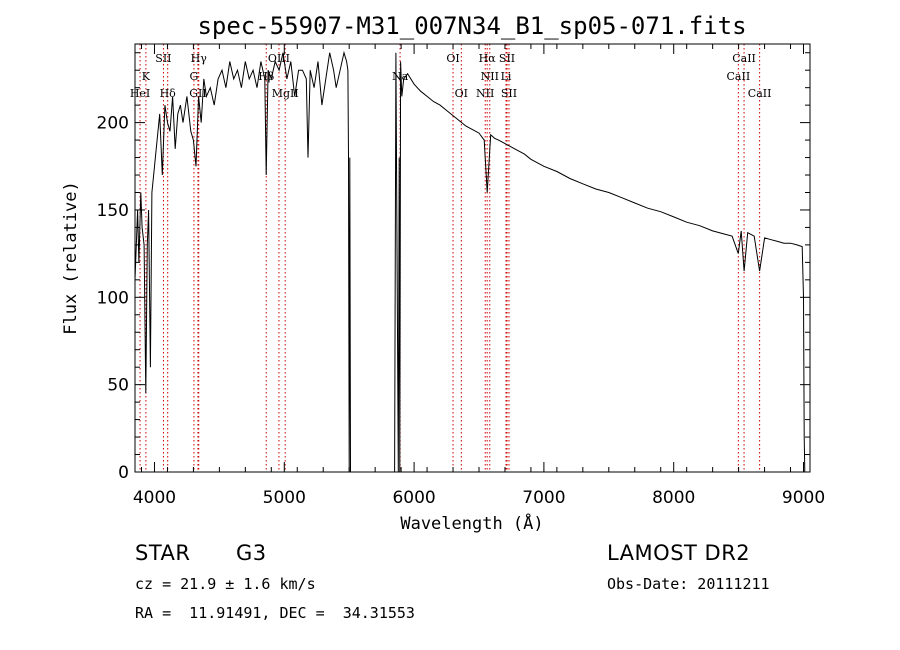 The width and height of the screenshot is (900, 650). I want to click on line-label-0: K, so click(146, 76).